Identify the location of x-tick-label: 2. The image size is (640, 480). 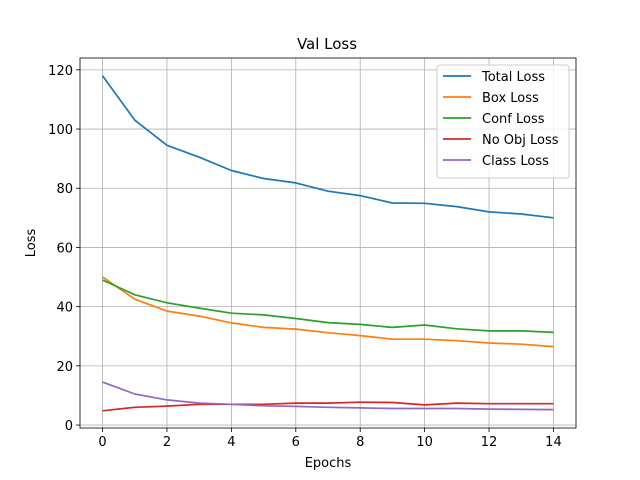
(167, 442).